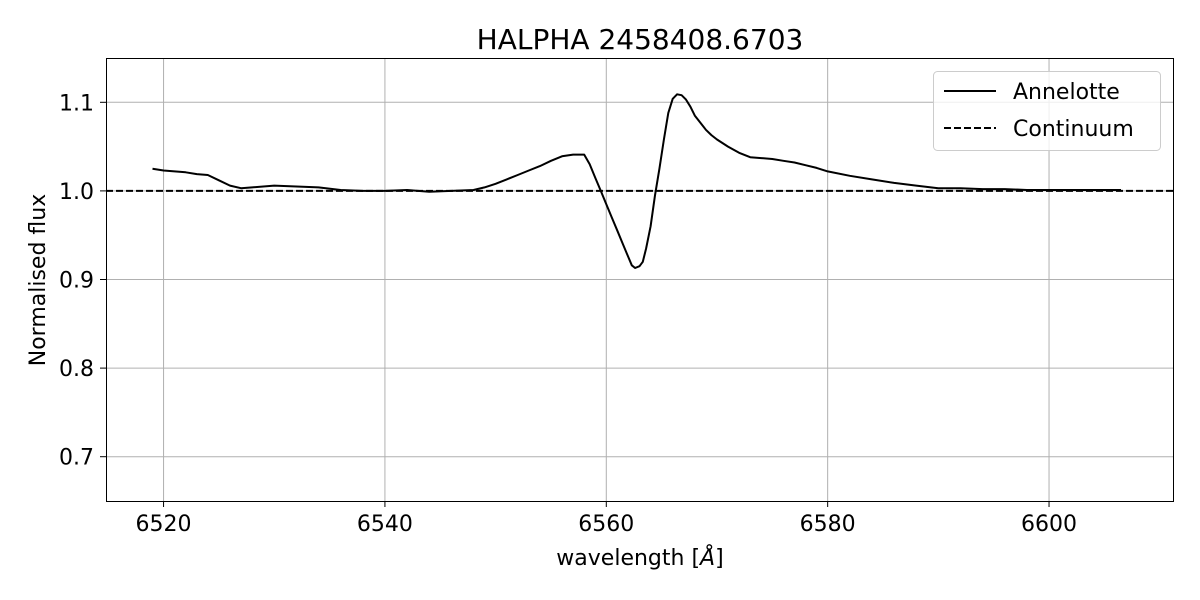 This screenshot has width=1200, height=600. I want to click on x-tick-label: 6520, so click(164, 524).